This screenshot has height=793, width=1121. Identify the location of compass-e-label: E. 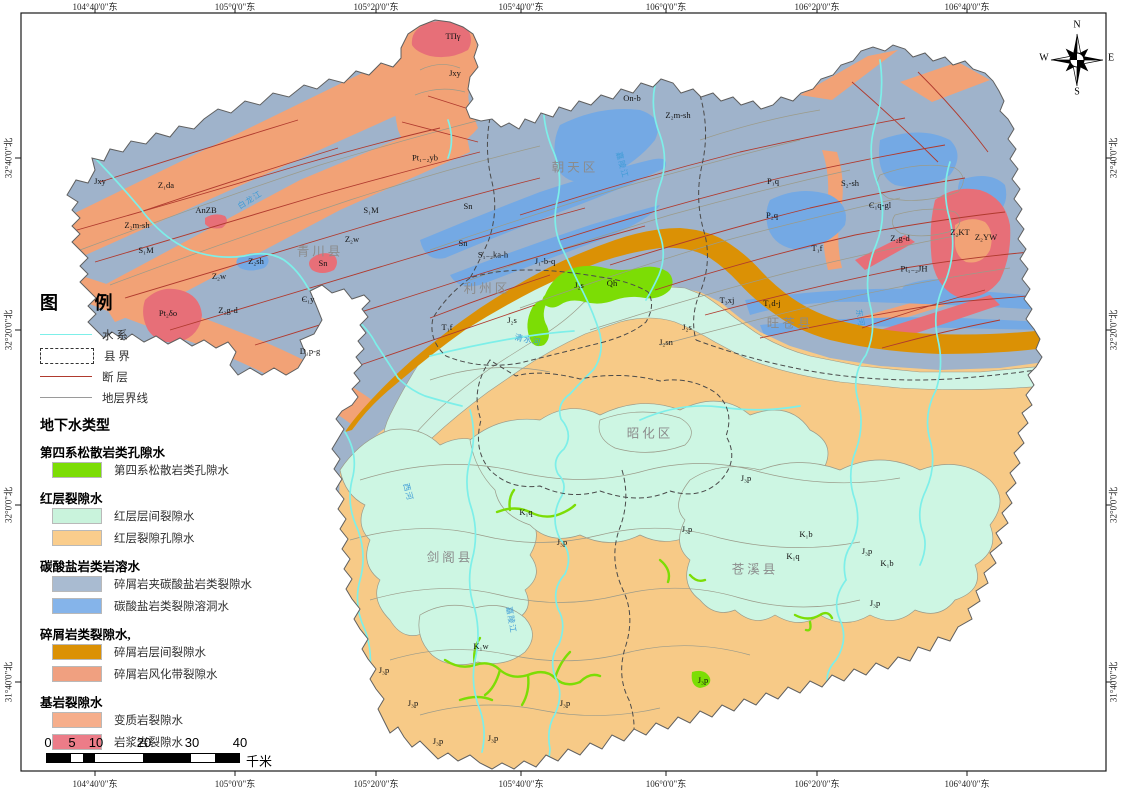
(1111, 58).